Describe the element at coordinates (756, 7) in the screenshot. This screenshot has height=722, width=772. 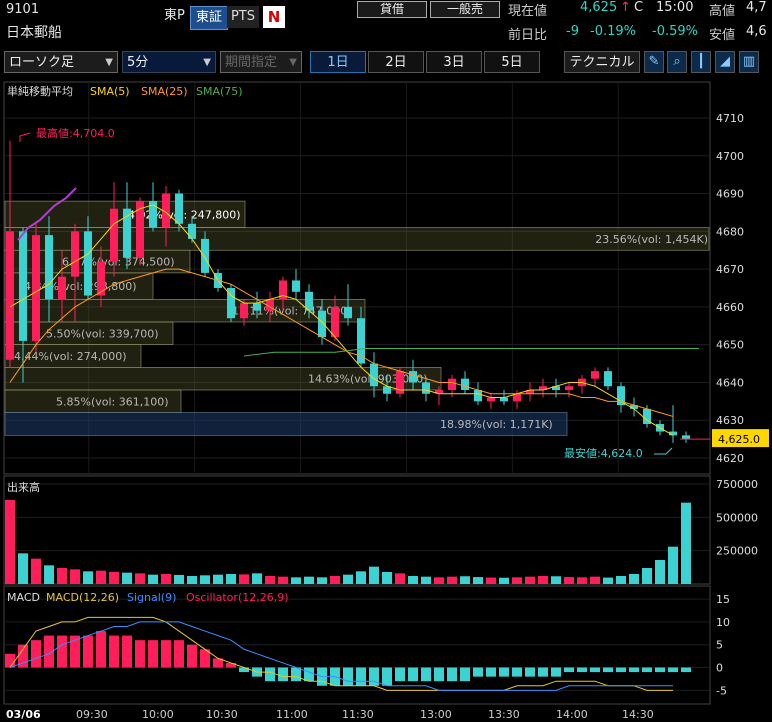
I see `high-value: 4,7` at that location.